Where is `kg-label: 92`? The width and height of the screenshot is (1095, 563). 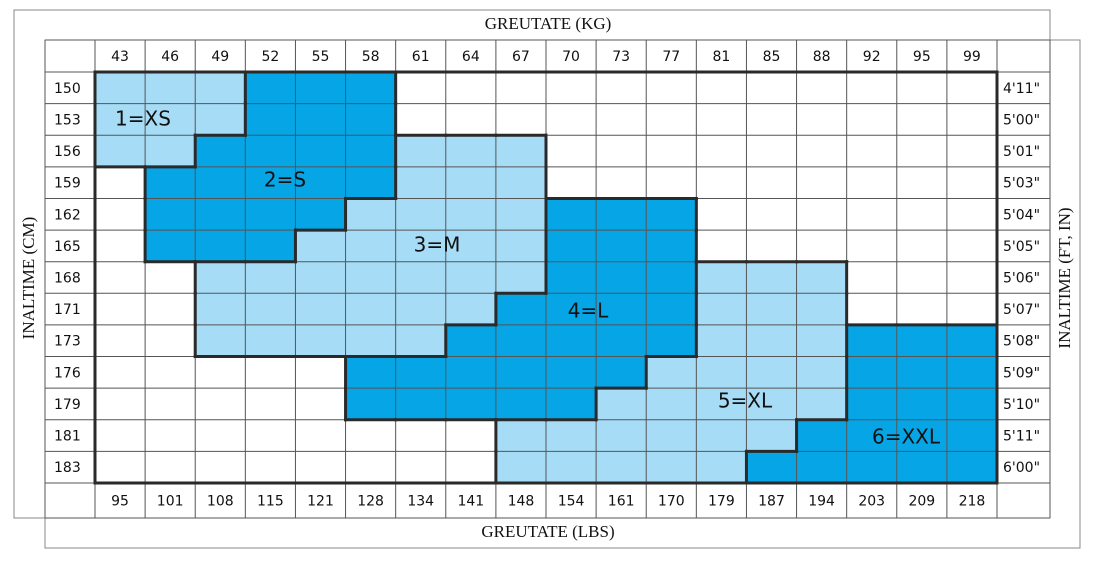
kg-label: 92 is located at coordinates (872, 57).